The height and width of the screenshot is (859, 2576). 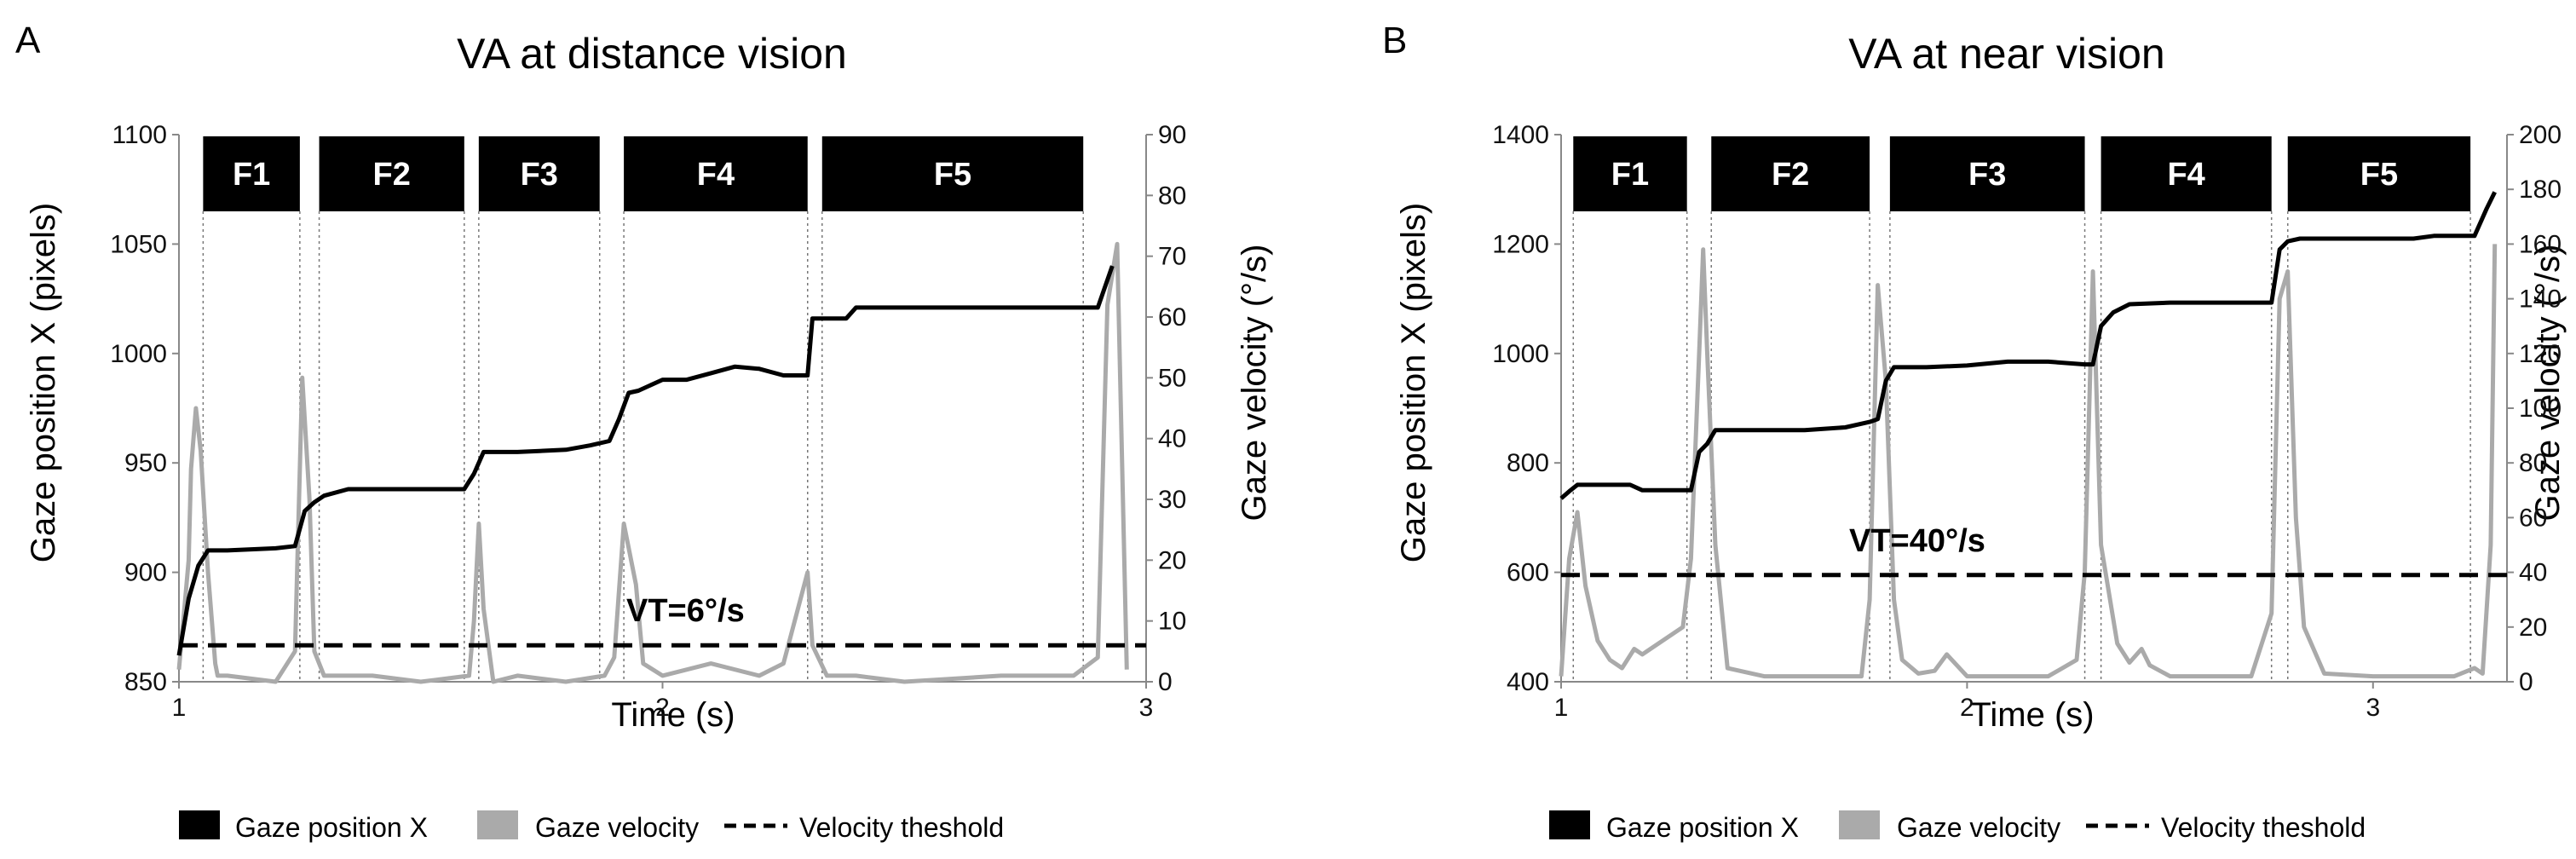 What do you see at coordinates (2526, 682) in the screenshot?
I see `panel-b-y-right-tick-label: 0` at bounding box center [2526, 682].